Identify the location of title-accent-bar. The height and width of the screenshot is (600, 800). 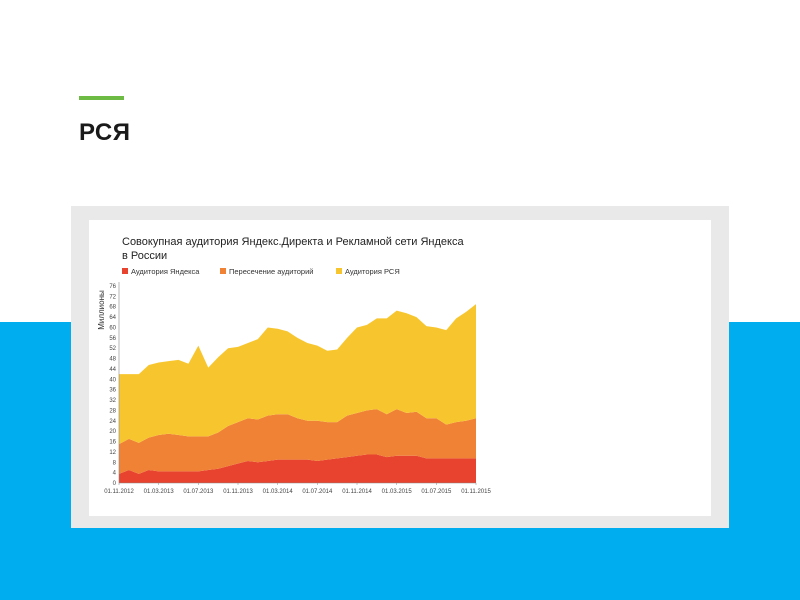
(101, 98).